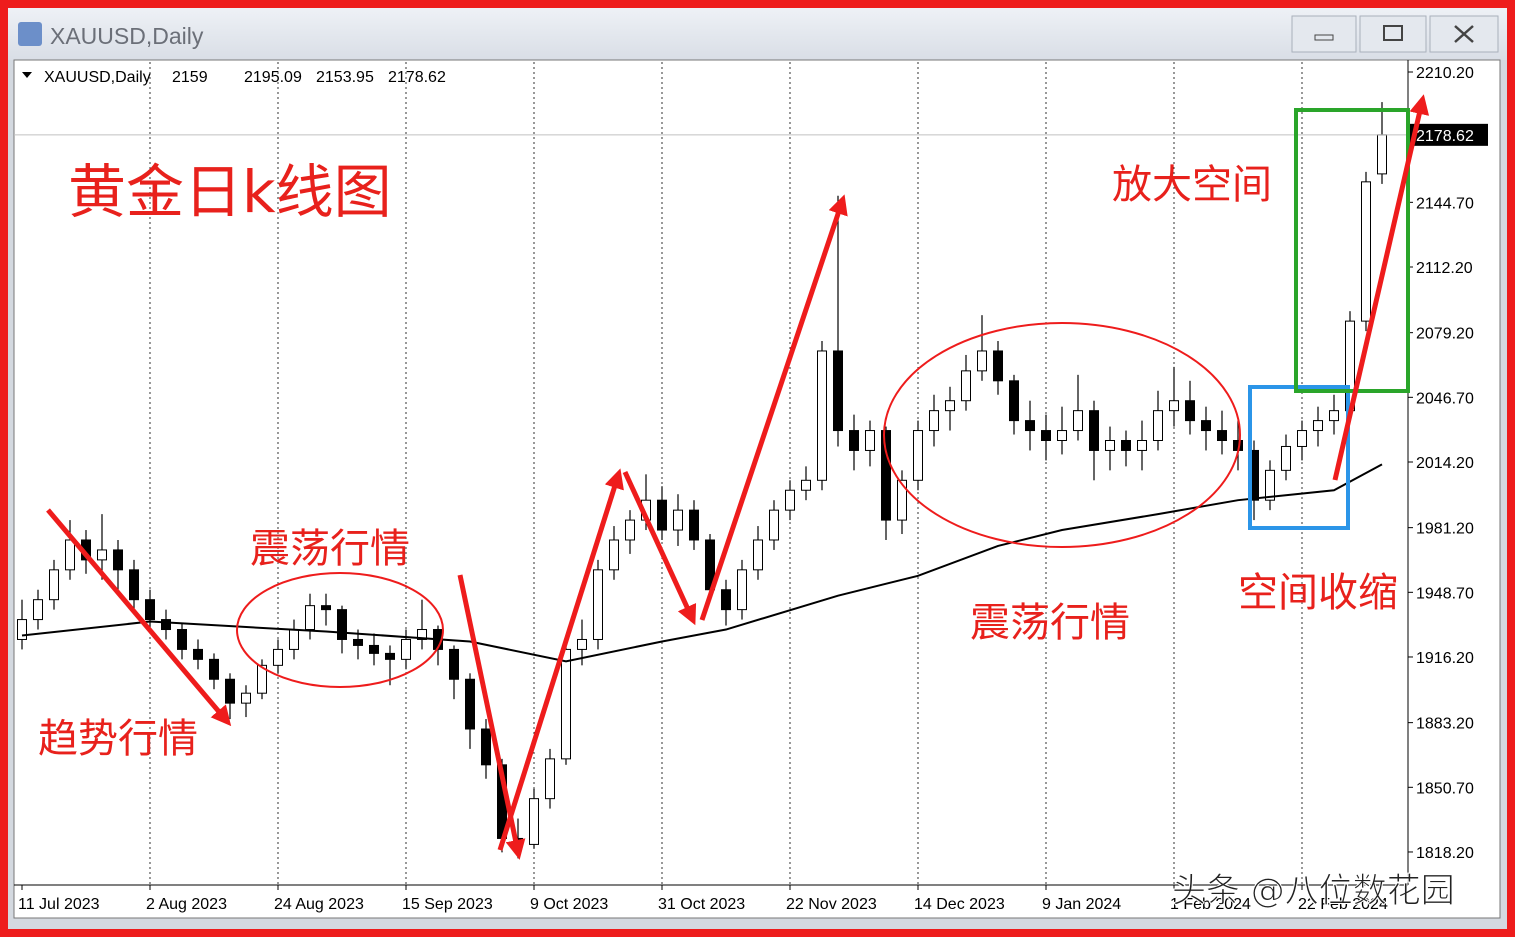  What do you see at coordinates (1343, 904) in the screenshot?
I see `x-tick-label: 22 Feb 2024` at bounding box center [1343, 904].